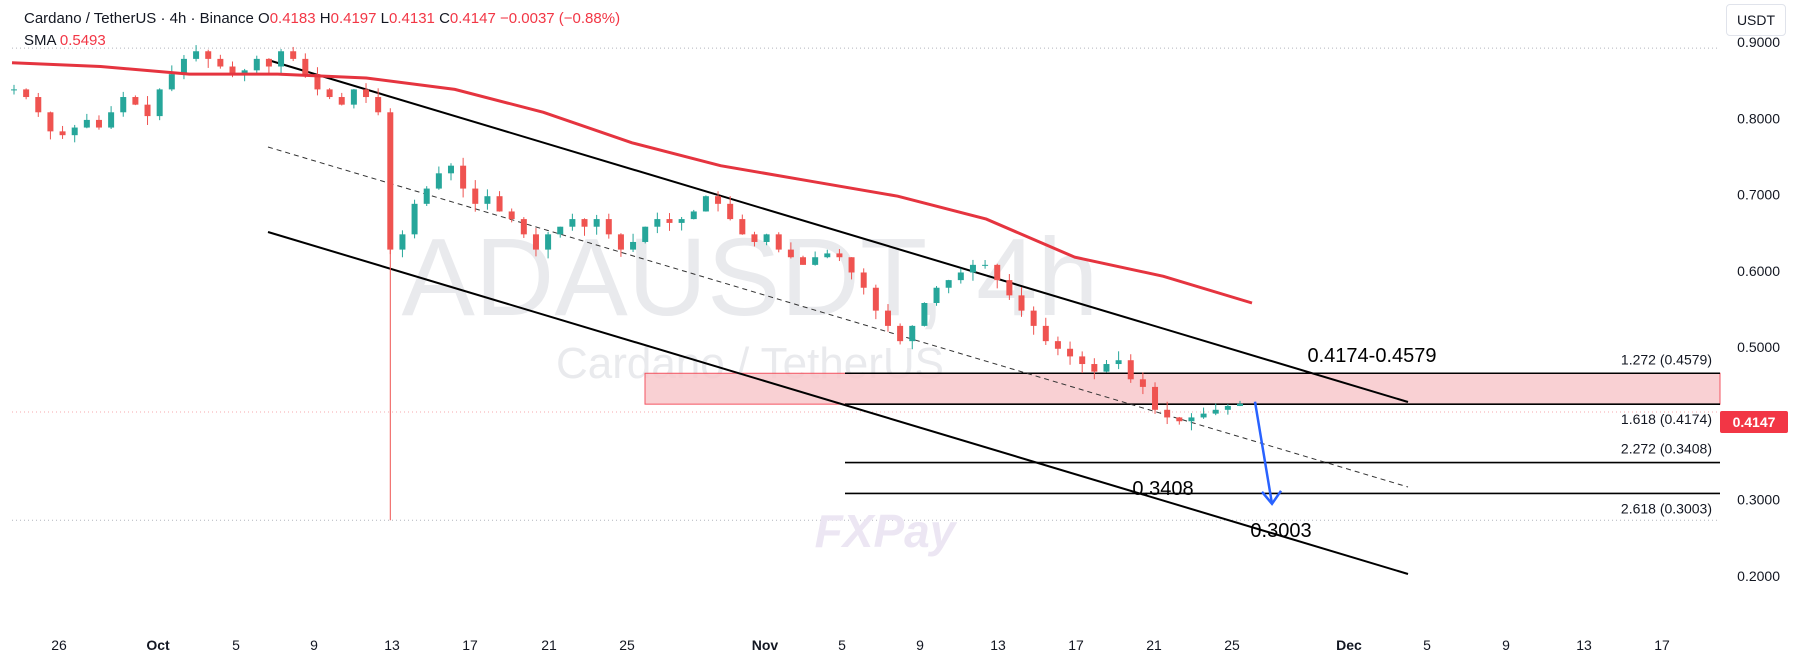 Image resolution: width=1803 pixels, height=669 pixels. What do you see at coordinates (1756, 20) in the screenshot?
I see `currency-button: USDT` at bounding box center [1756, 20].